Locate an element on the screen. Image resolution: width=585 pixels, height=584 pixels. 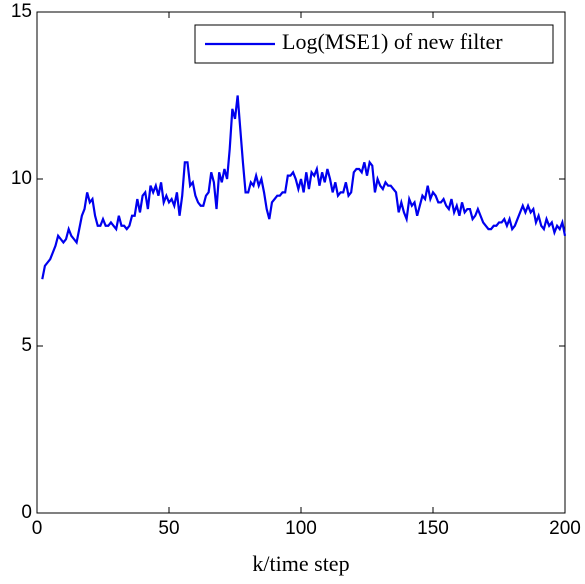
y-tick-label: 15 is located at coordinates (21, 11).